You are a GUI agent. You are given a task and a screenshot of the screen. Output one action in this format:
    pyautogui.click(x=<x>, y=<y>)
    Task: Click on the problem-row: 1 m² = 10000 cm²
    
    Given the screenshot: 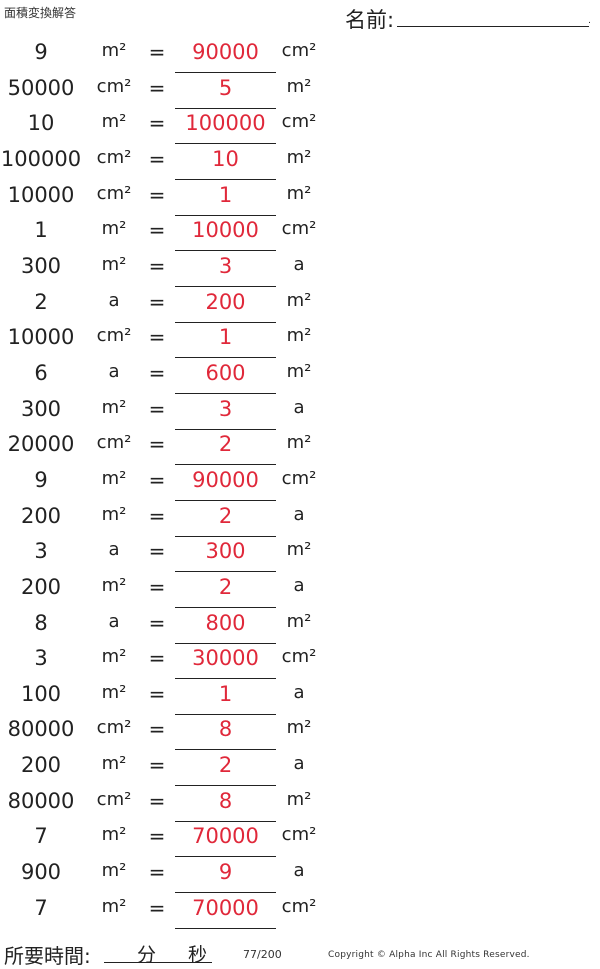 What is the action you would take?
    pyautogui.click(x=300, y=234)
    